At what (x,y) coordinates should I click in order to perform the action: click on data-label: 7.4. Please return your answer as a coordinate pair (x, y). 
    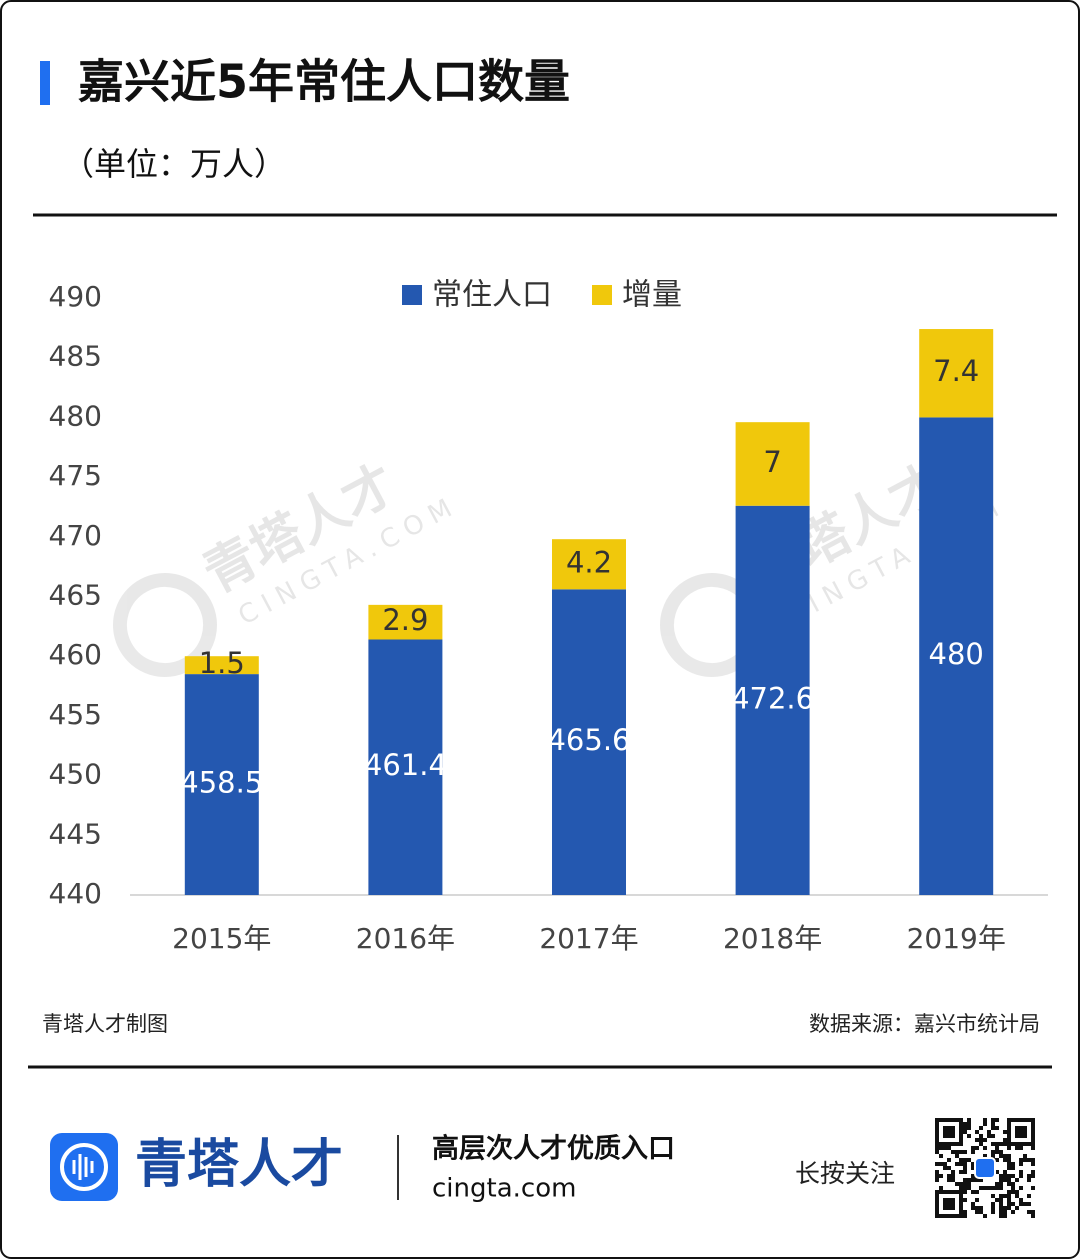
    Looking at the image, I should click on (956, 371).